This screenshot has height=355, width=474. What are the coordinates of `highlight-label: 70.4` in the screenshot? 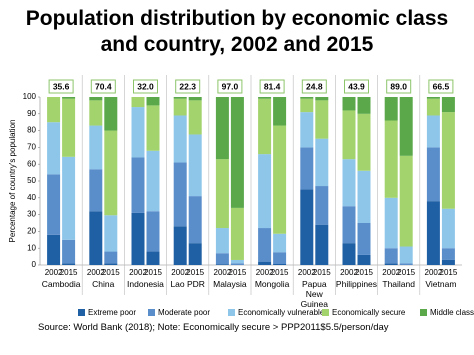 It's located at (103, 86).